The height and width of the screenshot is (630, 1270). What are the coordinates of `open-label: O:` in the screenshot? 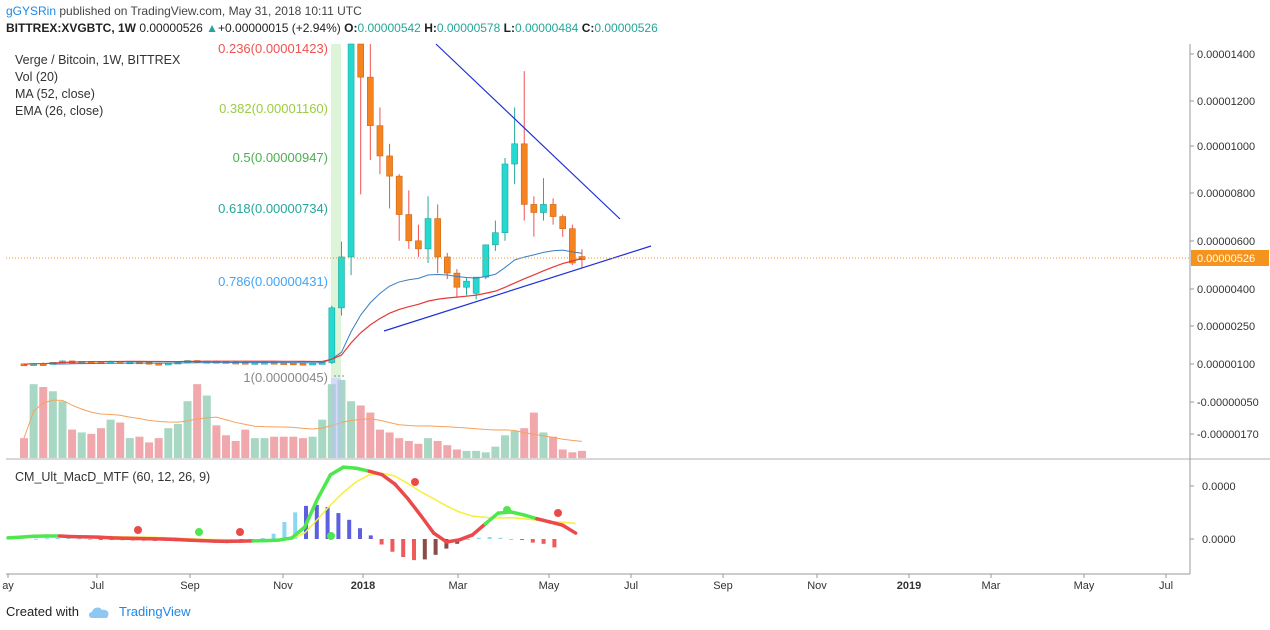 It's located at (351, 28).